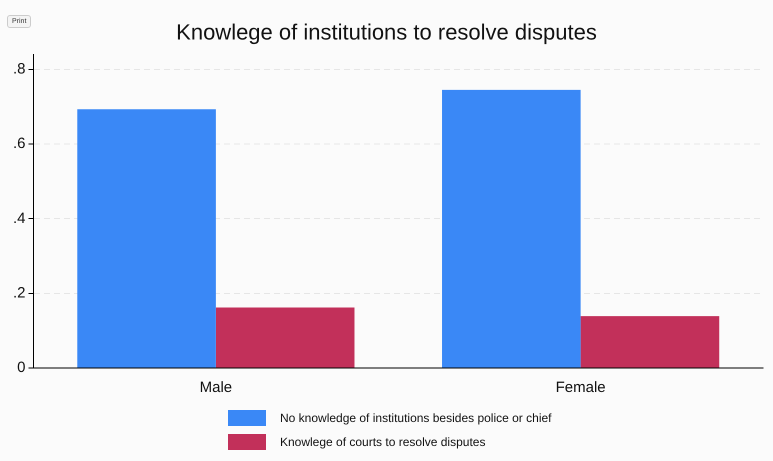 This screenshot has height=461, width=773. I want to click on y-tick-label: .4, so click(19, 218).